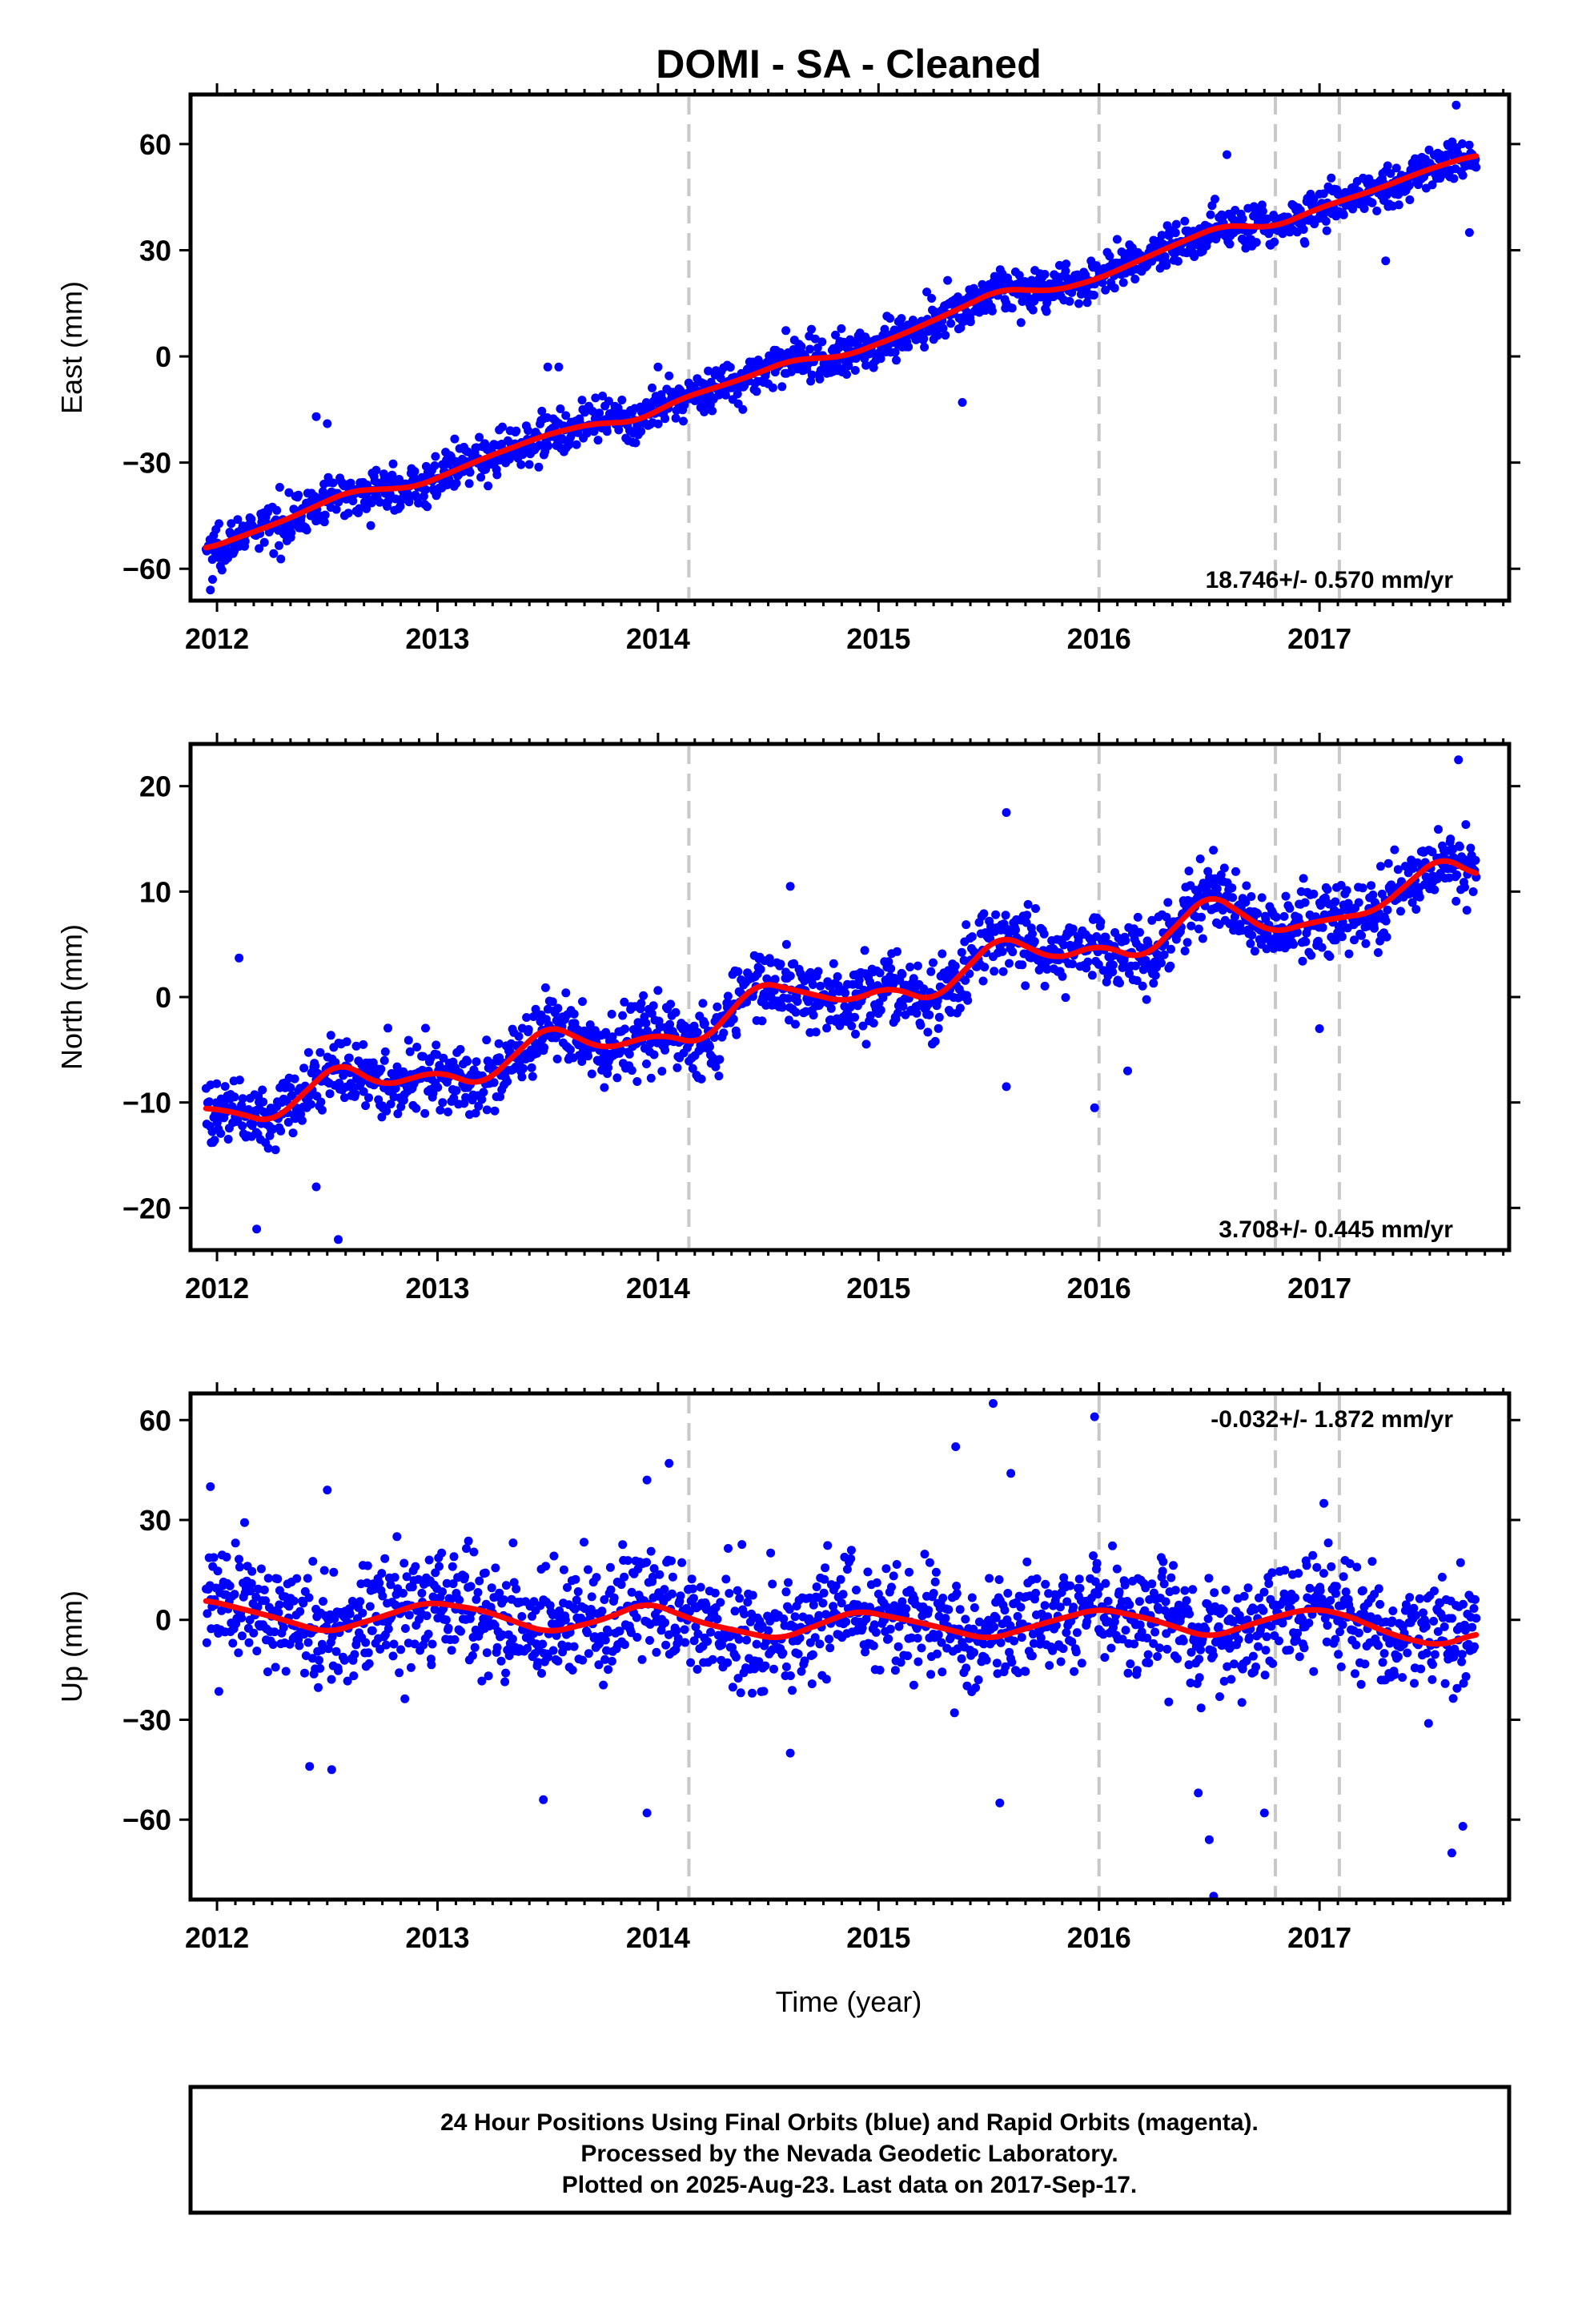 This screenshot has height=2324, width=1582. Describe the element at coordinates (658, 1288) in the screenshot. I see `x-tick-label: 2014` at that location.